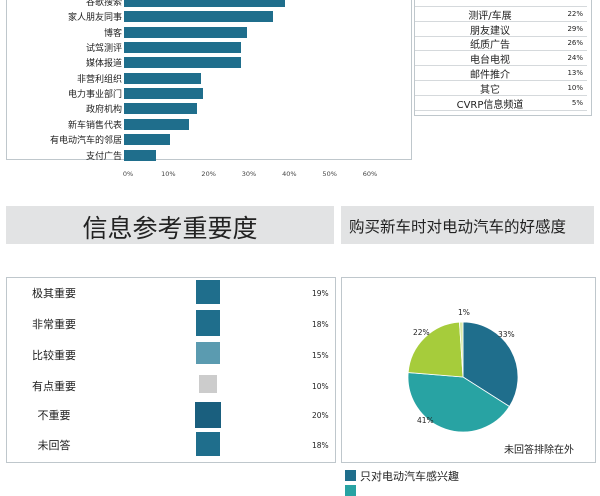 This screenshot has height=496, width=600. What do you see at coordinates (575, 87) in the screenshot?
I see `source-table-pct: 10%` at bounding box center [575, 87].